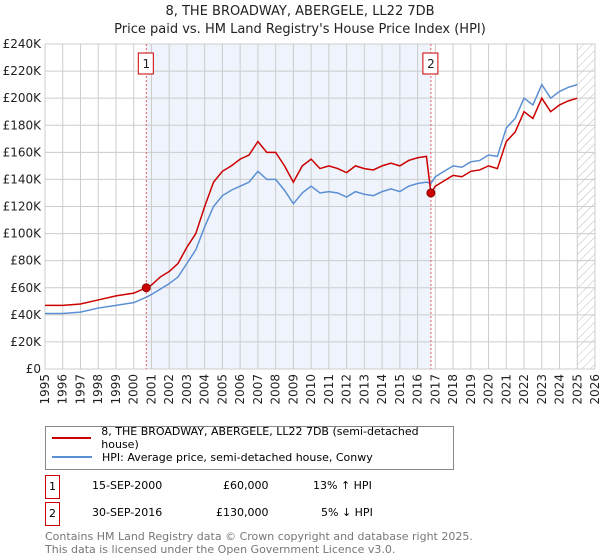 This screenshot has width=600, height=560. I want to click on chart-title: 8, THE BROADWAY, ABERGELE, LL22 7DB, so click(300, 11).